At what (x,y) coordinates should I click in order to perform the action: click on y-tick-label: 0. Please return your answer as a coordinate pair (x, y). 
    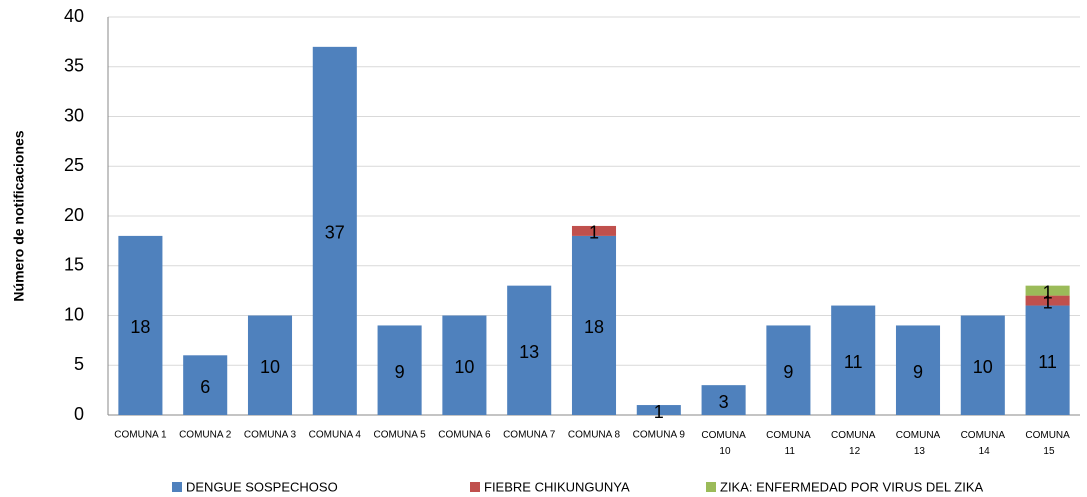
    Looking at the image, I should click on (79, 414).